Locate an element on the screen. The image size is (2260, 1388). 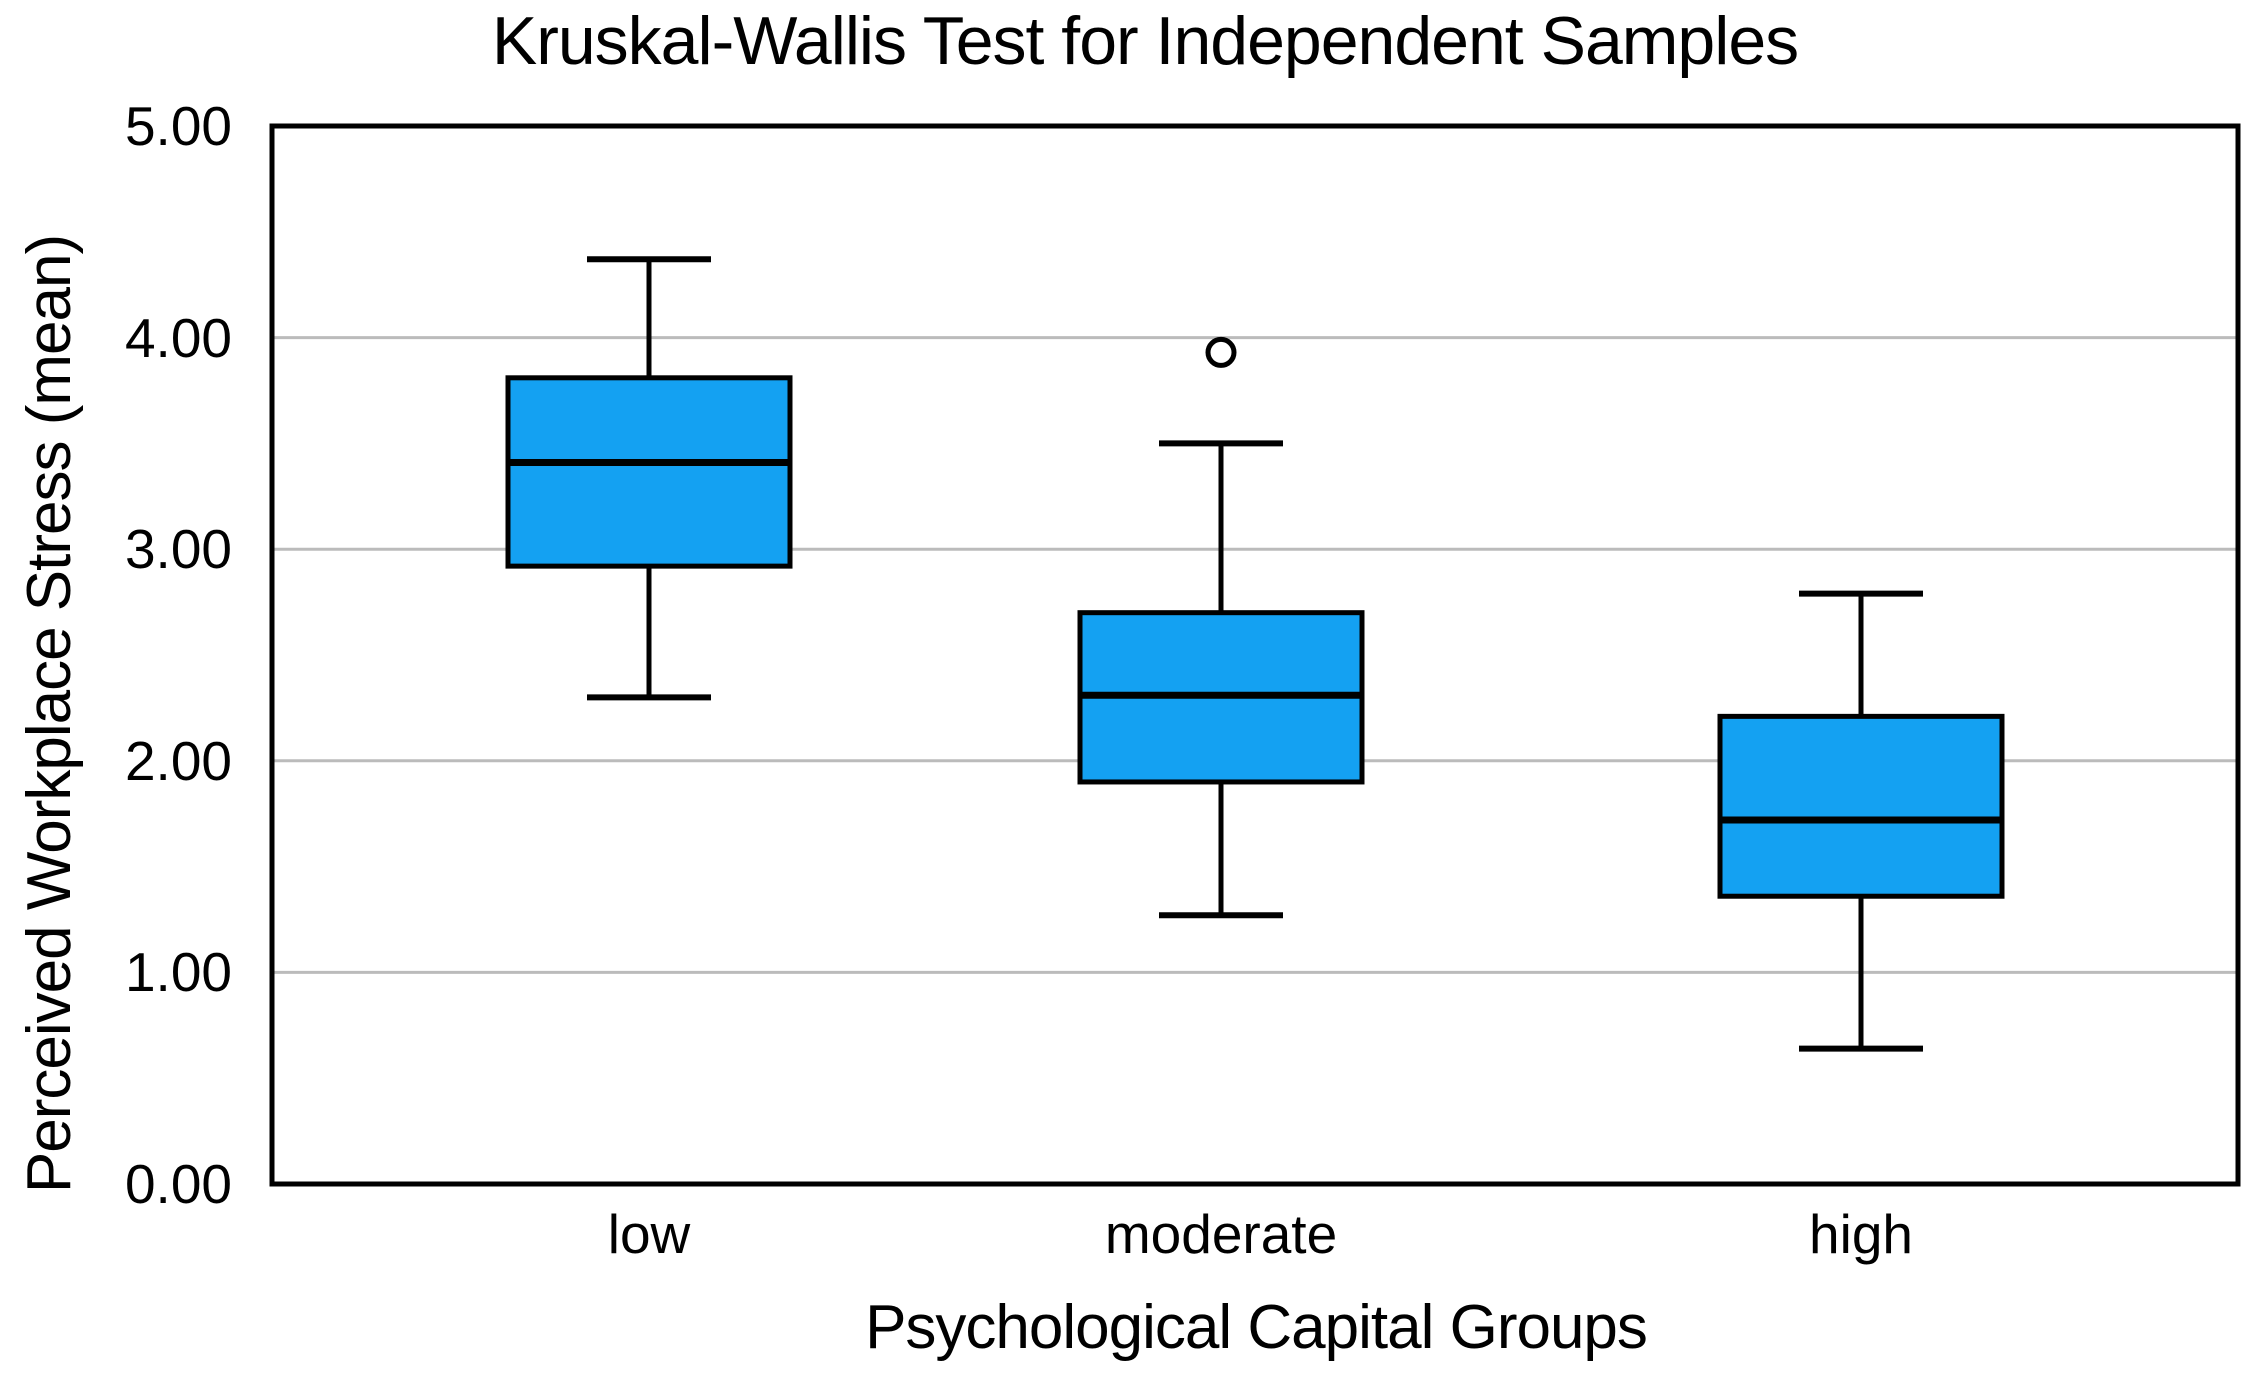
y-tick-label-1.00: 1.00 is located at coordinates (178, 972).